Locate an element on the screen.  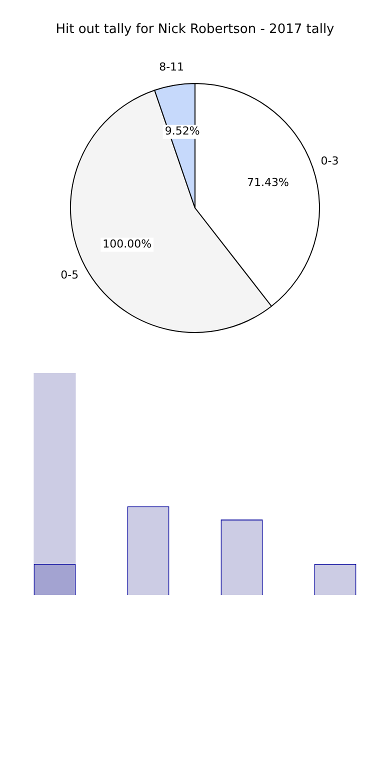
data-label: 9.52% is located at coordinates (182, 131).